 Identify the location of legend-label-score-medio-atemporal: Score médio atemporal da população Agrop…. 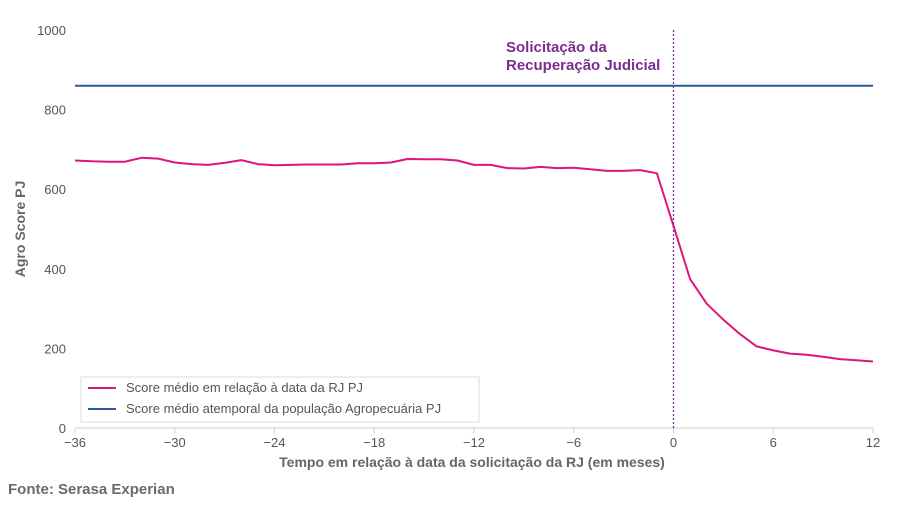
(283, 408).